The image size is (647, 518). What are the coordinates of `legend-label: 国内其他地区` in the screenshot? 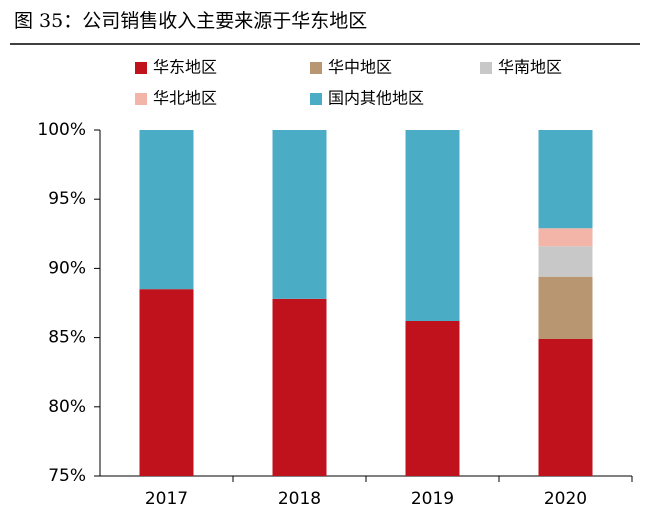 It's located at (376, 98).